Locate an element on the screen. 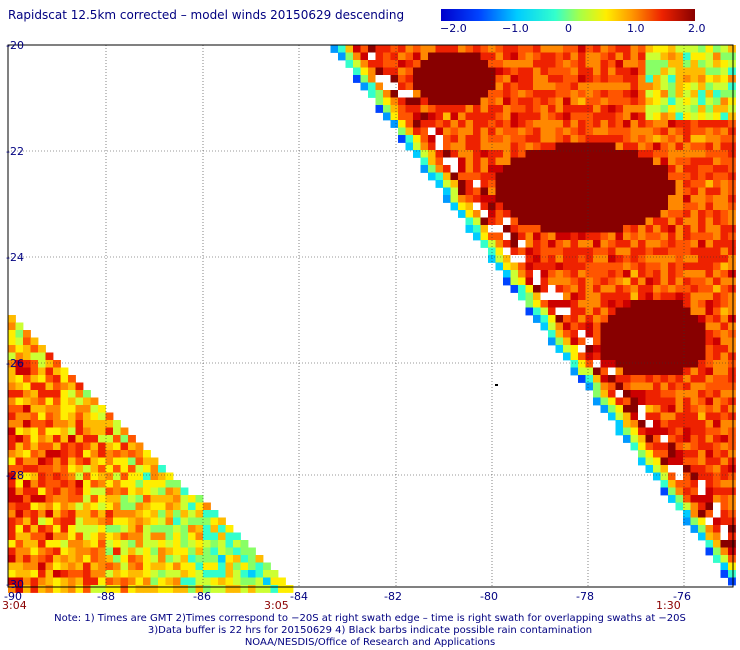  lon-label-86: -86 is located at coordinates (202, 596).